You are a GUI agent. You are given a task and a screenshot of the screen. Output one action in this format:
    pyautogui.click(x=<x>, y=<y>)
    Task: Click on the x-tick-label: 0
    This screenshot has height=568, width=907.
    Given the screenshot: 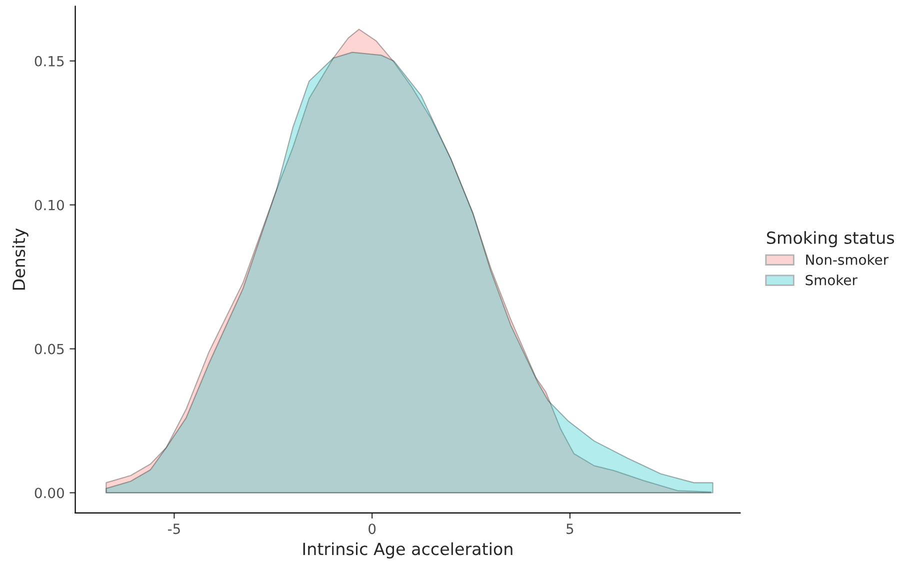 What is the action you would take?
    pyautogui.click(x=372, y=529)
    